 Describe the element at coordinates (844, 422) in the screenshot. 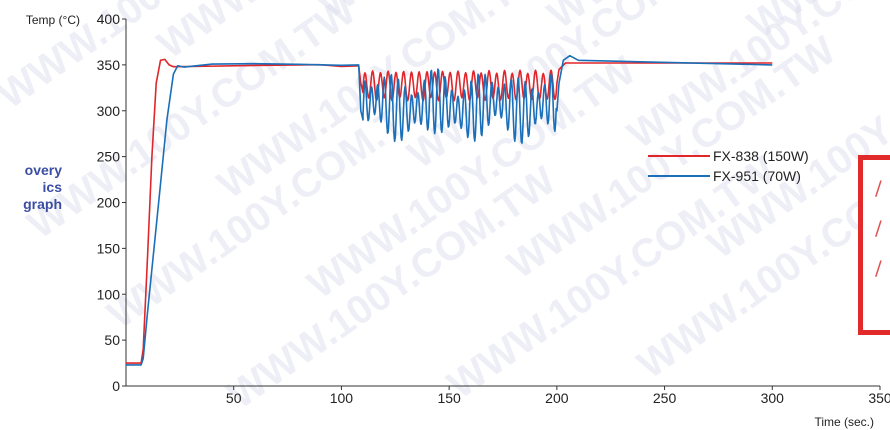

I see `x-axis-label: Time (sec.)` at that location.